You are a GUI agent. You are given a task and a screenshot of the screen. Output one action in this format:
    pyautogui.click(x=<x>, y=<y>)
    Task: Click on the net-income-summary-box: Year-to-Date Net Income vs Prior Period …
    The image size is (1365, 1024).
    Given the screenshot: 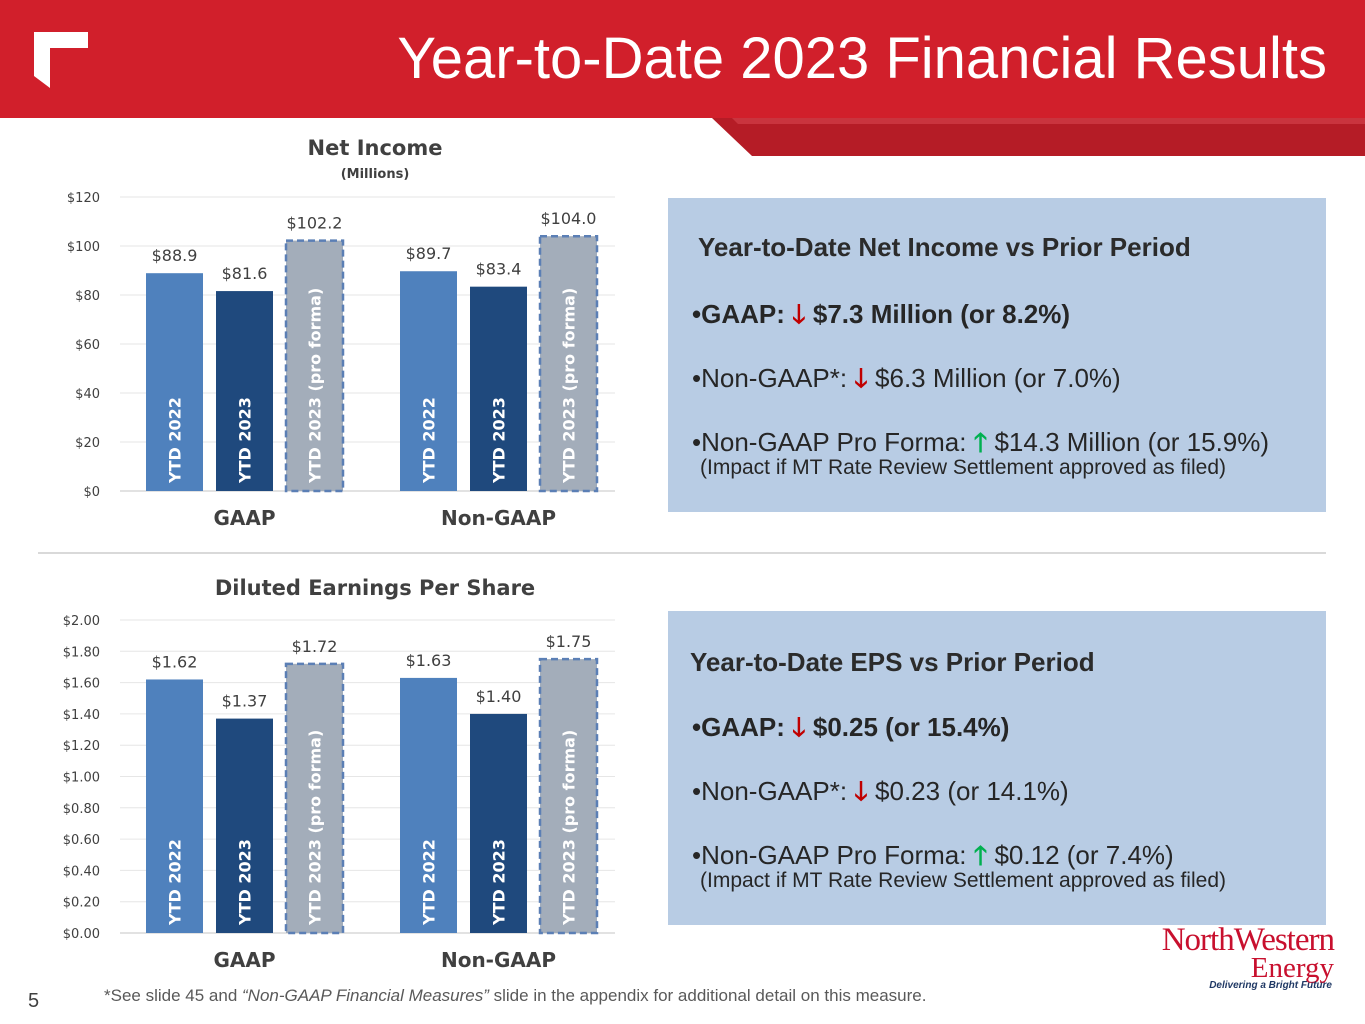 What is the action you would take?
    pyautogui.click(x=997, y=355)
    